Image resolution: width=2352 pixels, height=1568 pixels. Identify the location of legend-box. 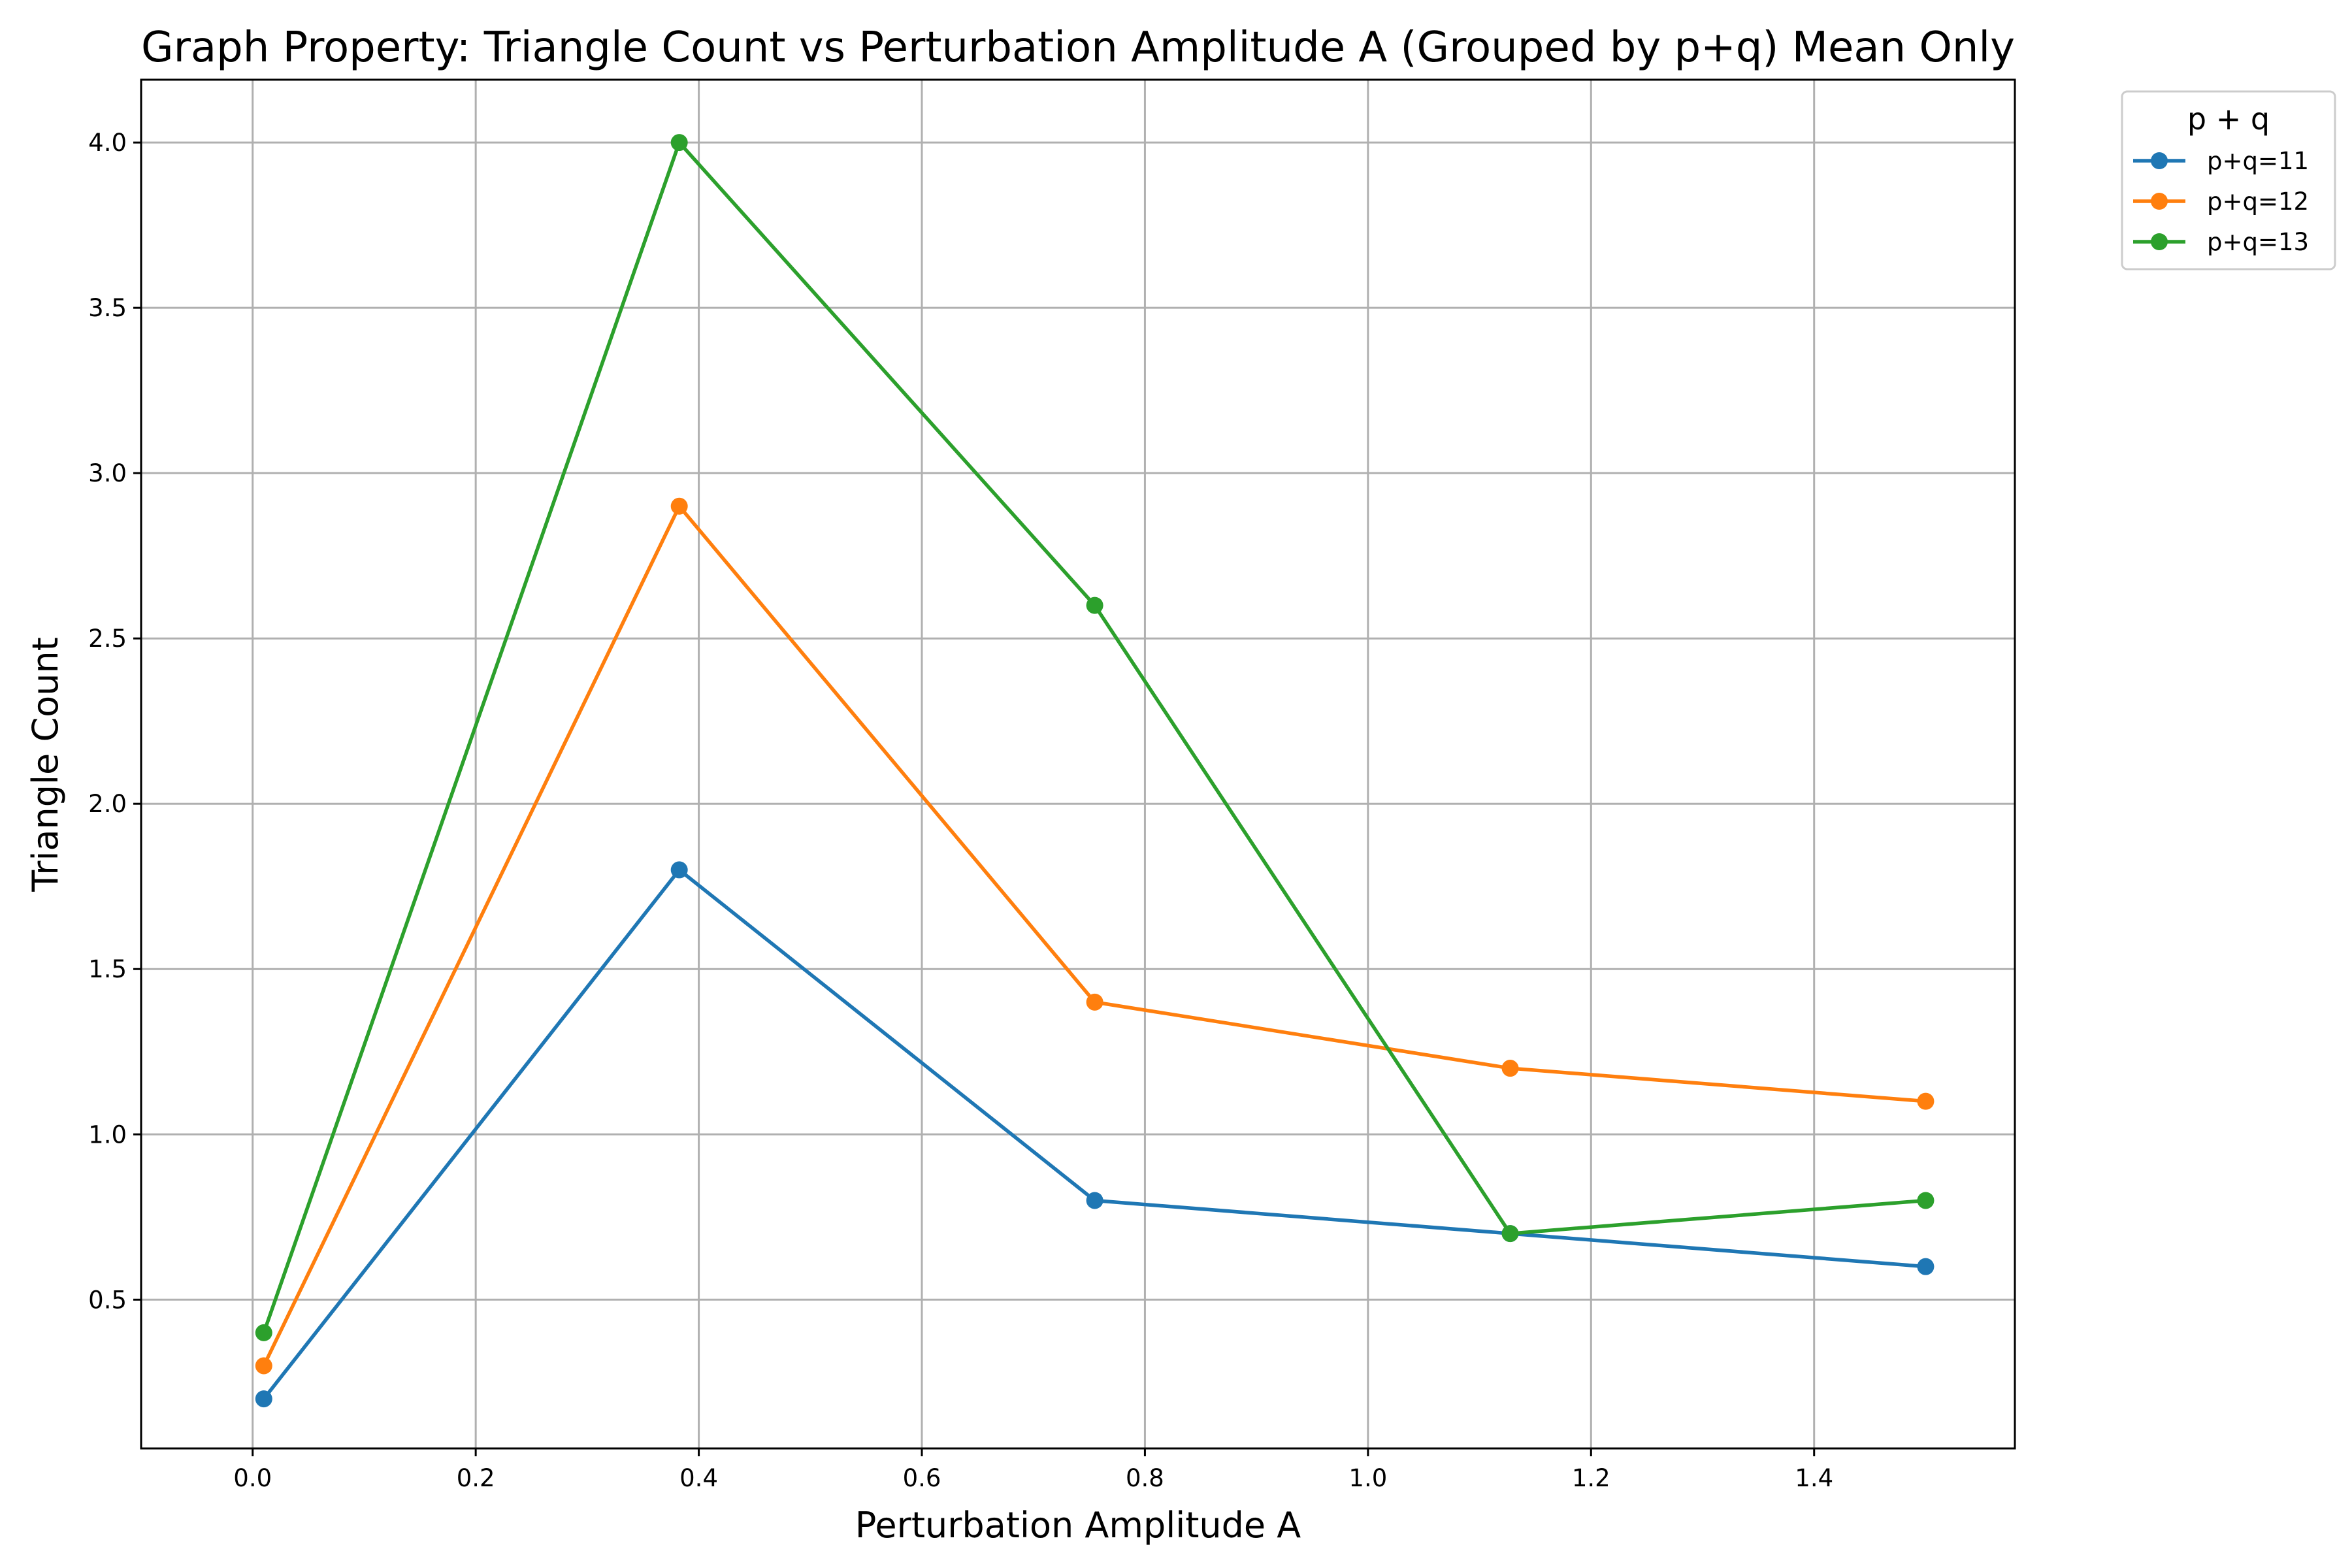
(2228, 180).